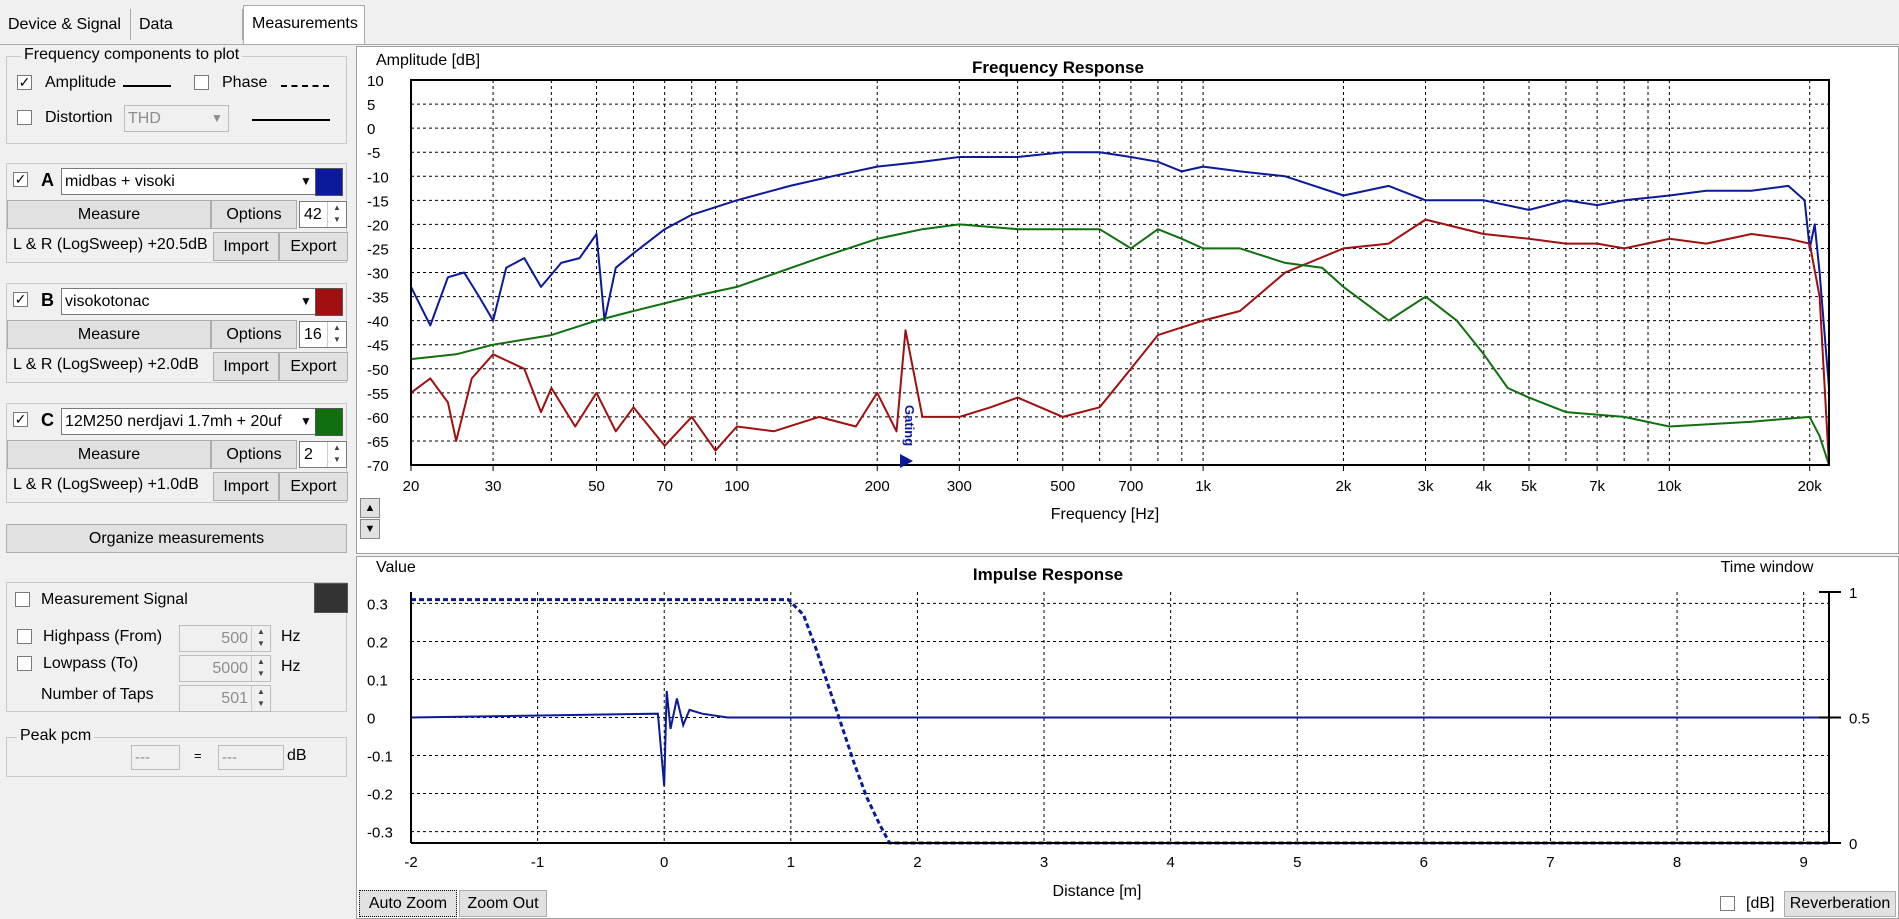 Image resolution: width=1899 pixels, height=919 pixels. Describe the element at coordinates (1597, 486) in the screenshot. I see `freq-x-tick: 7k` at that location.